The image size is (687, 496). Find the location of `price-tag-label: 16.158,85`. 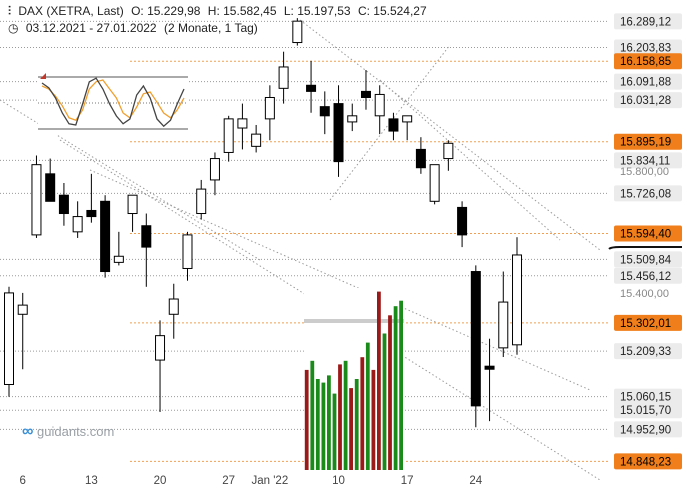

price-tag-label: 16.158,85 is located at coordinates (645, 62).